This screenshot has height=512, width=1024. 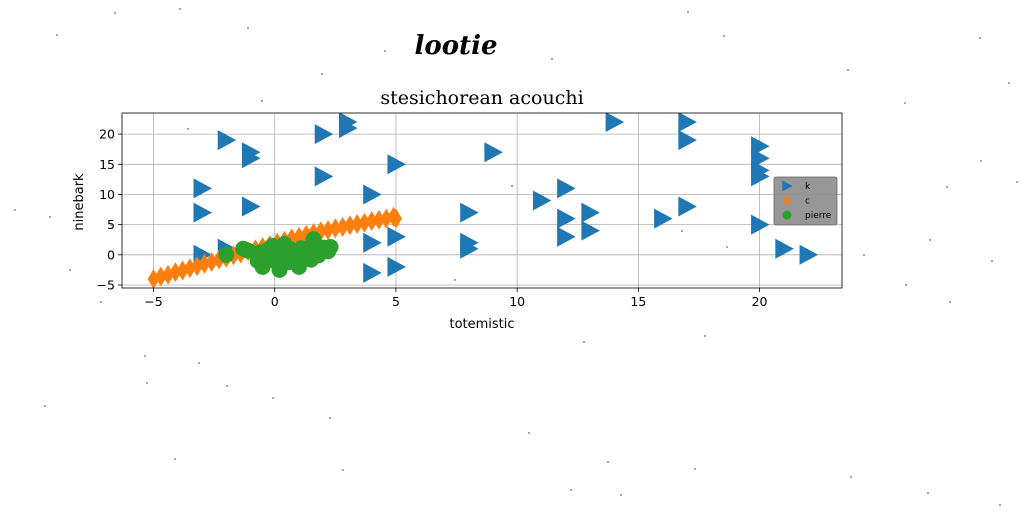 What do you see at coordinates (787, 186) in the screenshot?
I see `legend-marker-k` at bounding box center [787, 186].